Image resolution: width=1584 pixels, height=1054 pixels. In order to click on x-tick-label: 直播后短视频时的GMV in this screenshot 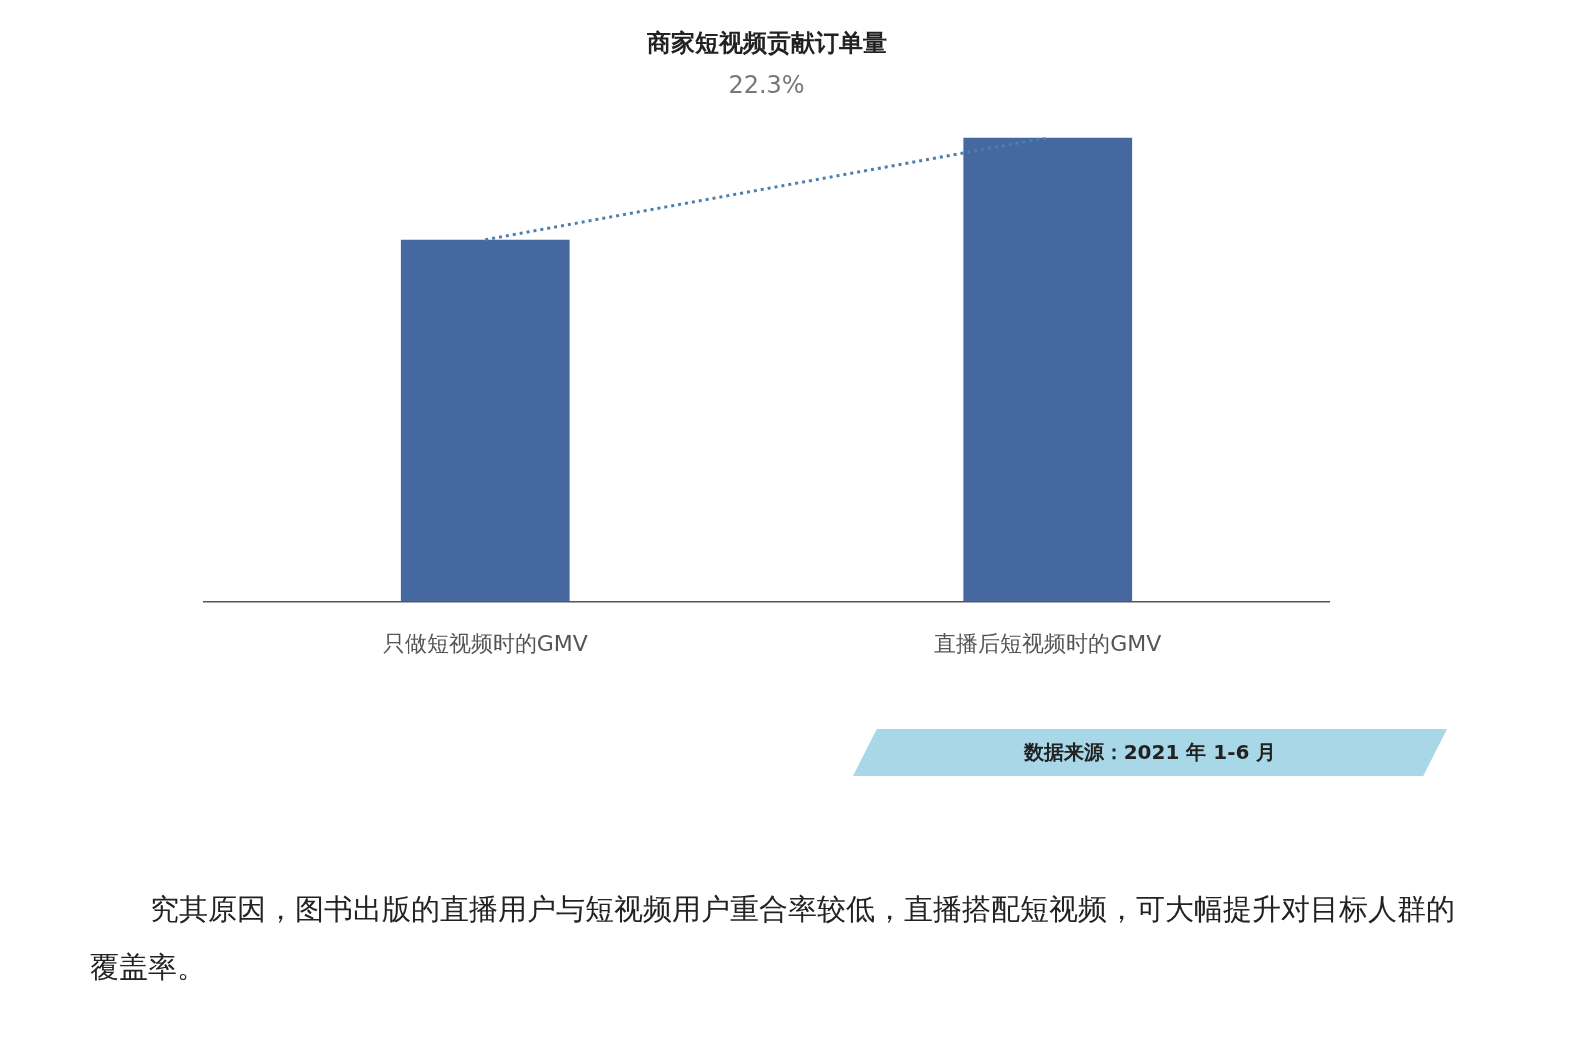, I will do `click(1048, 643)`.